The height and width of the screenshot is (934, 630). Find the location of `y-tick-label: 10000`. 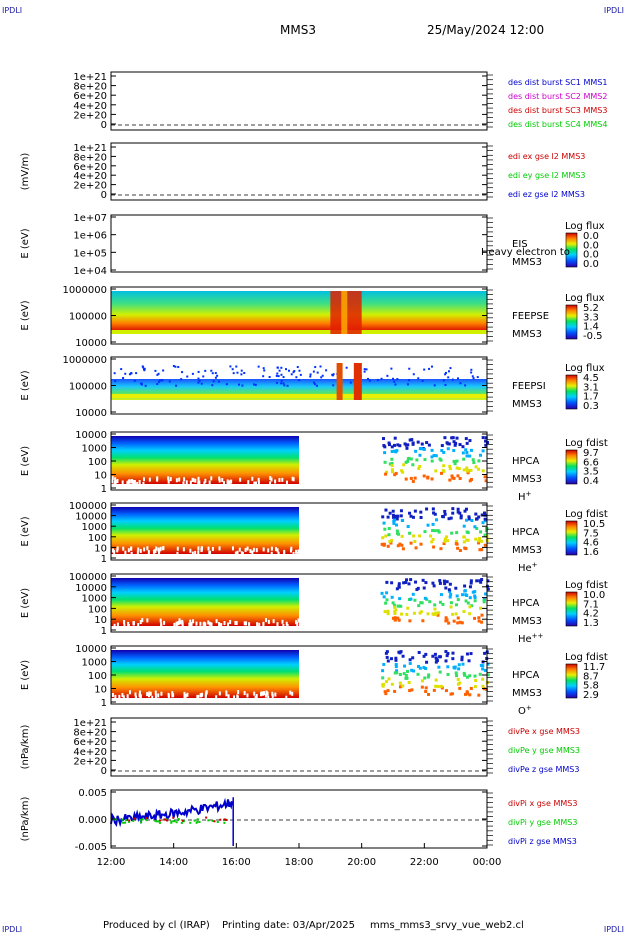

y-tick-label: 10000 is located at coordinates (91, 649).